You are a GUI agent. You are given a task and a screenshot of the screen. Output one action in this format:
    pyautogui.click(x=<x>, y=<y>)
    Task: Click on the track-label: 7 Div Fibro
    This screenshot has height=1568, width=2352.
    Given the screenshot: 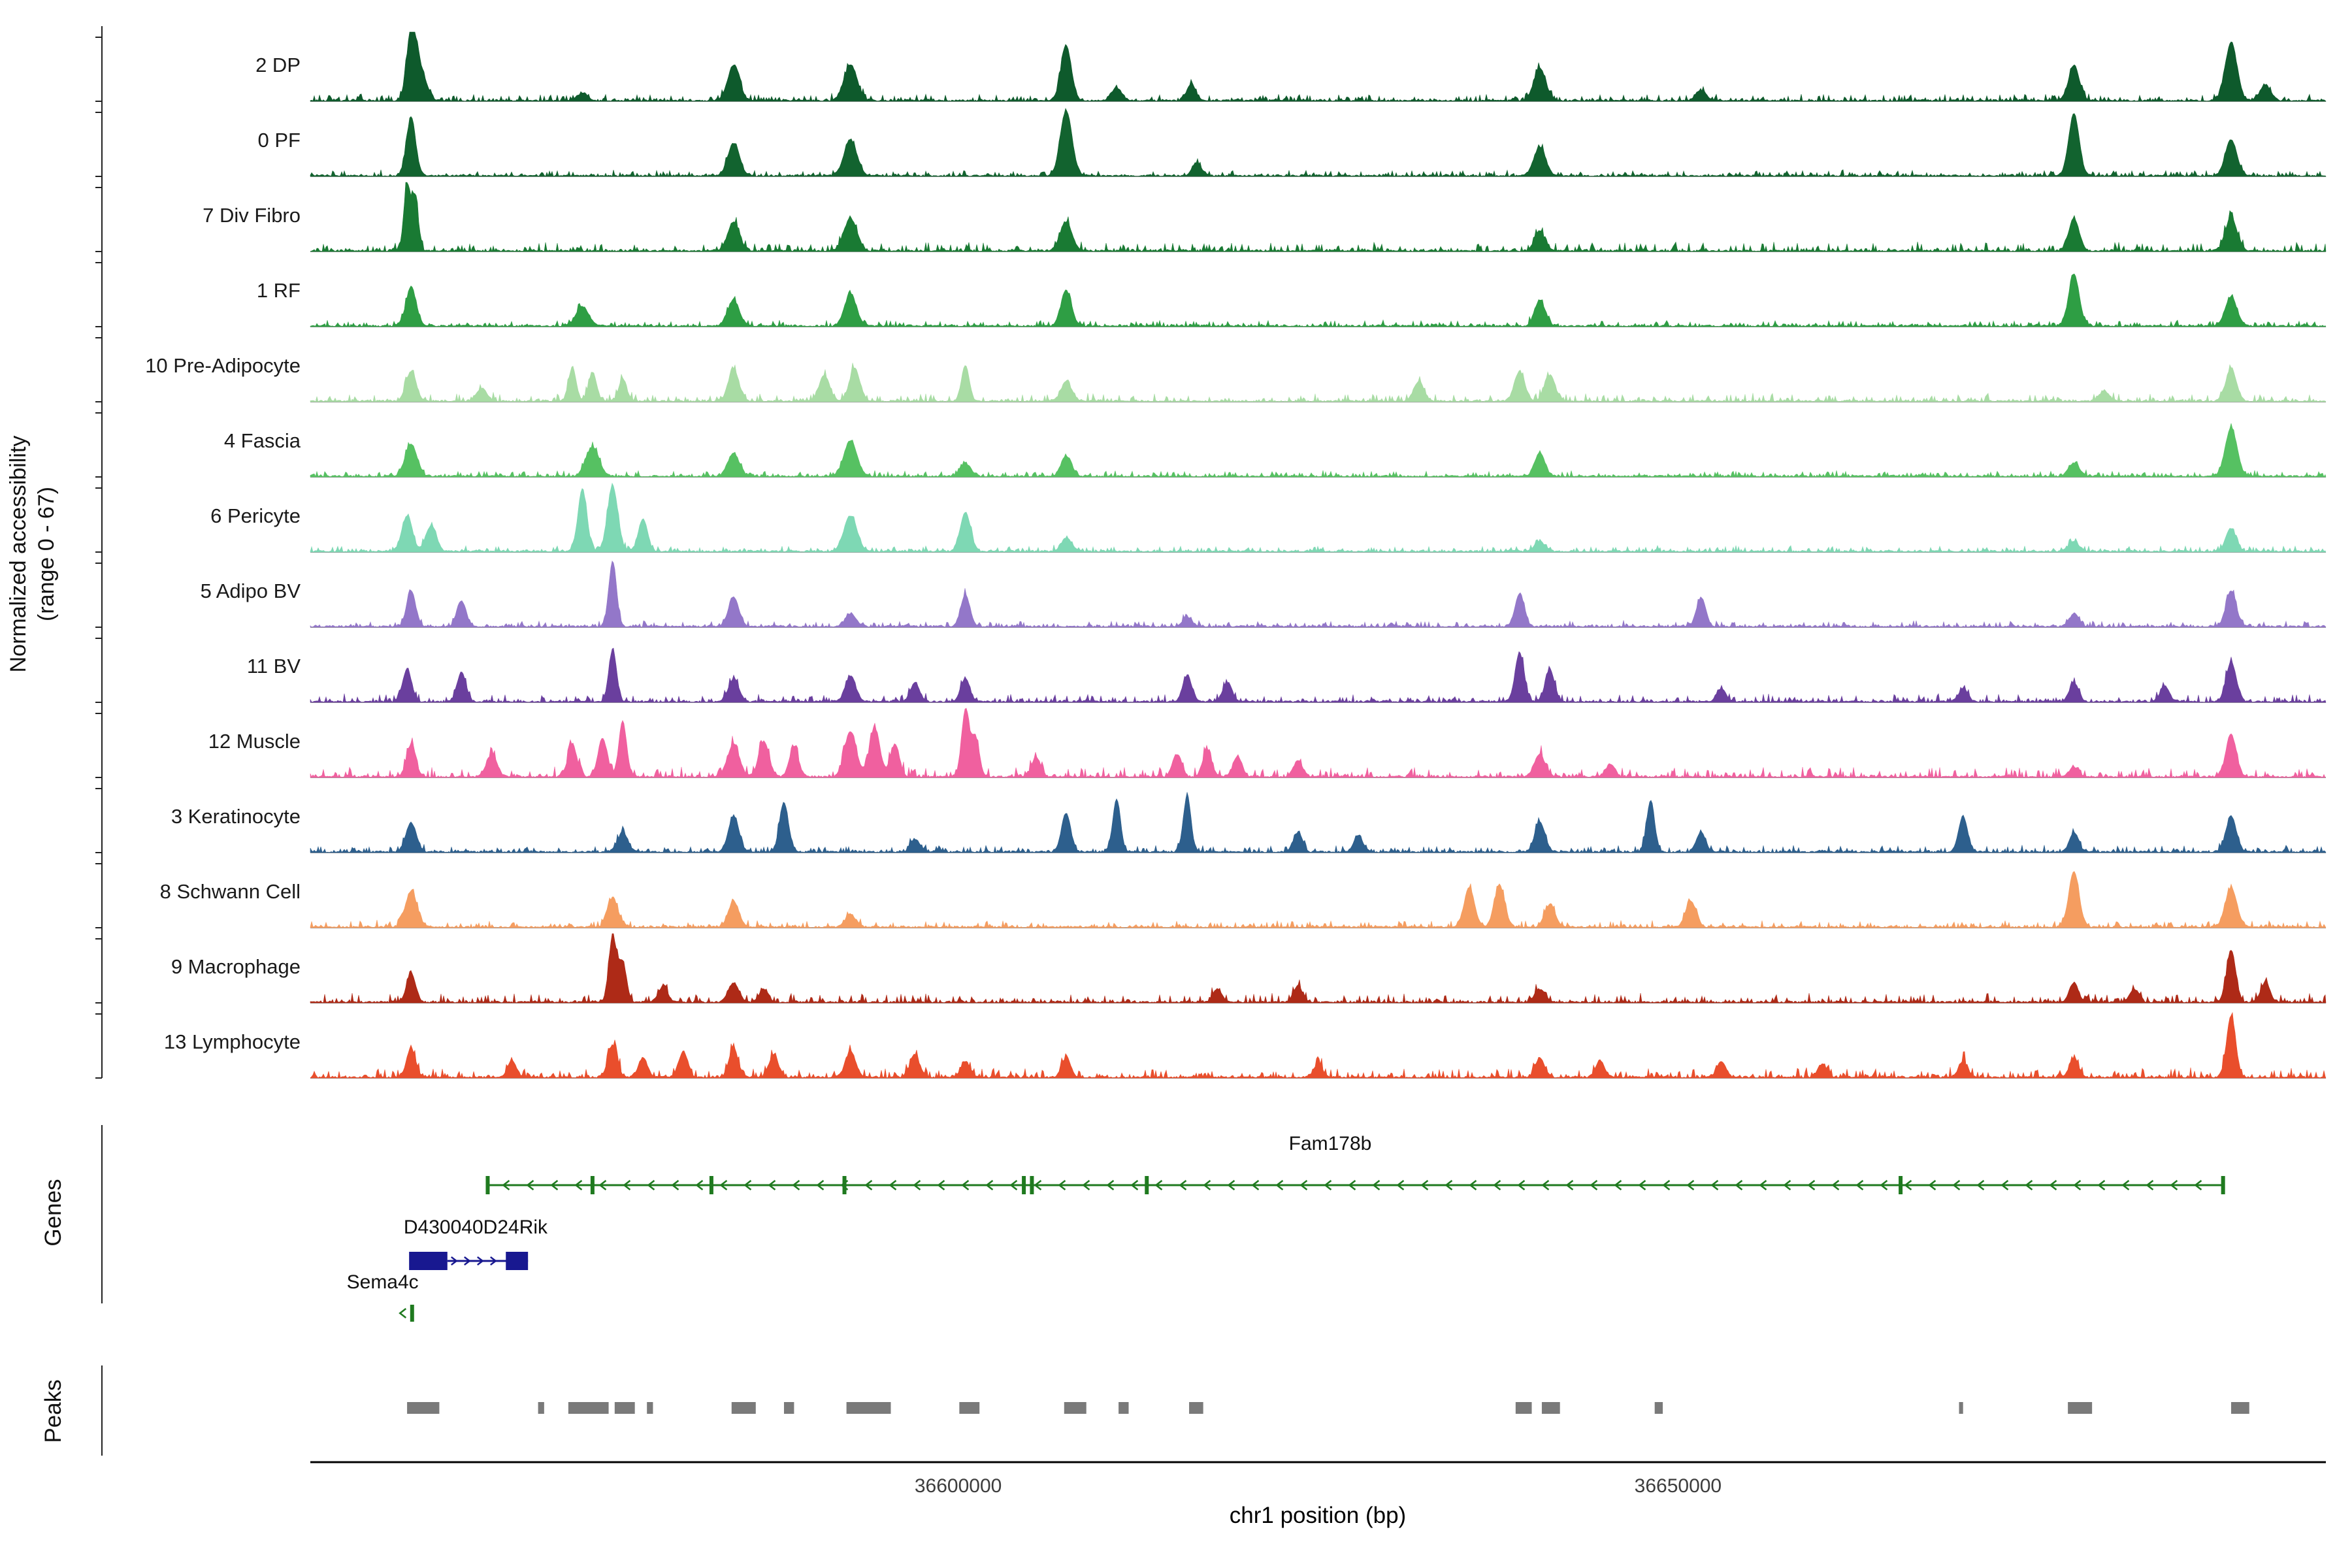 What is the action you would take?
    pyautogui.click(x=252, y=215)
    